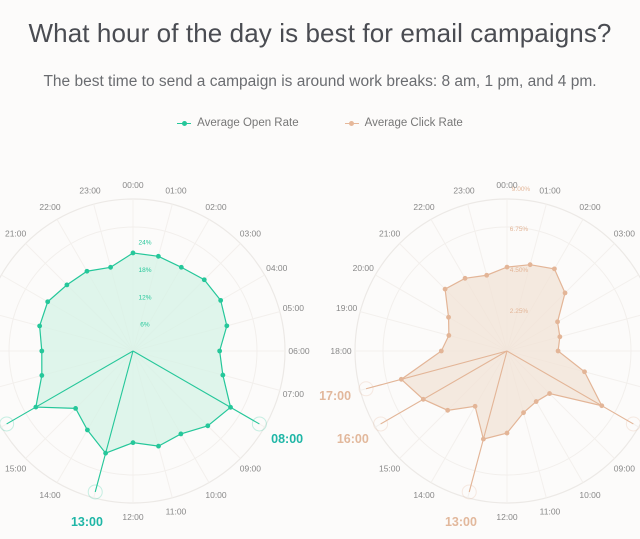  Describe the element at coordinates (176, 191) in the screenshot. I see `open-hour-label-0100: 01:00` at that location.